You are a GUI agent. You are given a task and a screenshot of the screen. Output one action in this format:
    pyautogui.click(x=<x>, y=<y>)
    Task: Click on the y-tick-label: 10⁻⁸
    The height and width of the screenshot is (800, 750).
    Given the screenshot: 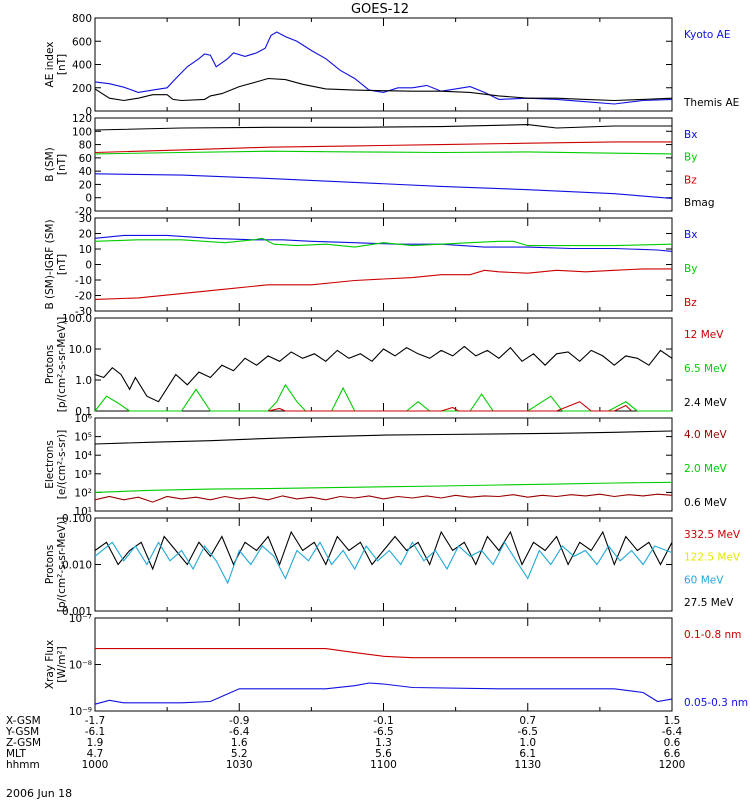 What is the action you would take?
    pyautogui.click(x=80, y=666)
    